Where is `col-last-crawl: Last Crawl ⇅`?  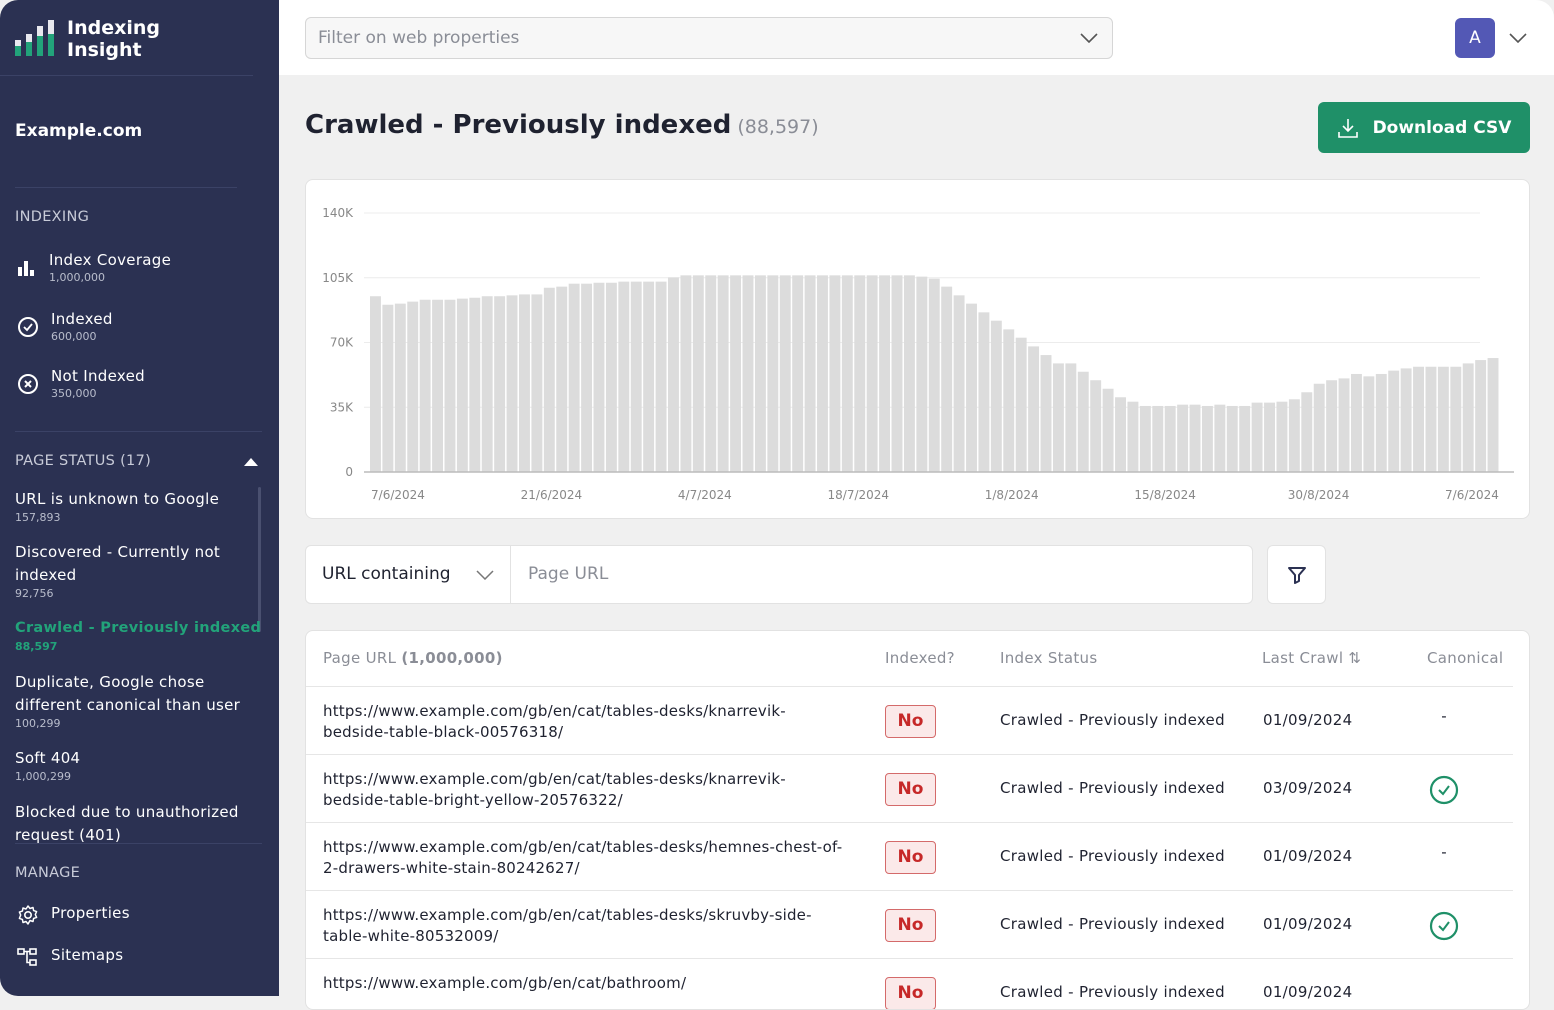 col-last-crawl: Last Crawl ⇅ is located at coordinates (1312, 658).